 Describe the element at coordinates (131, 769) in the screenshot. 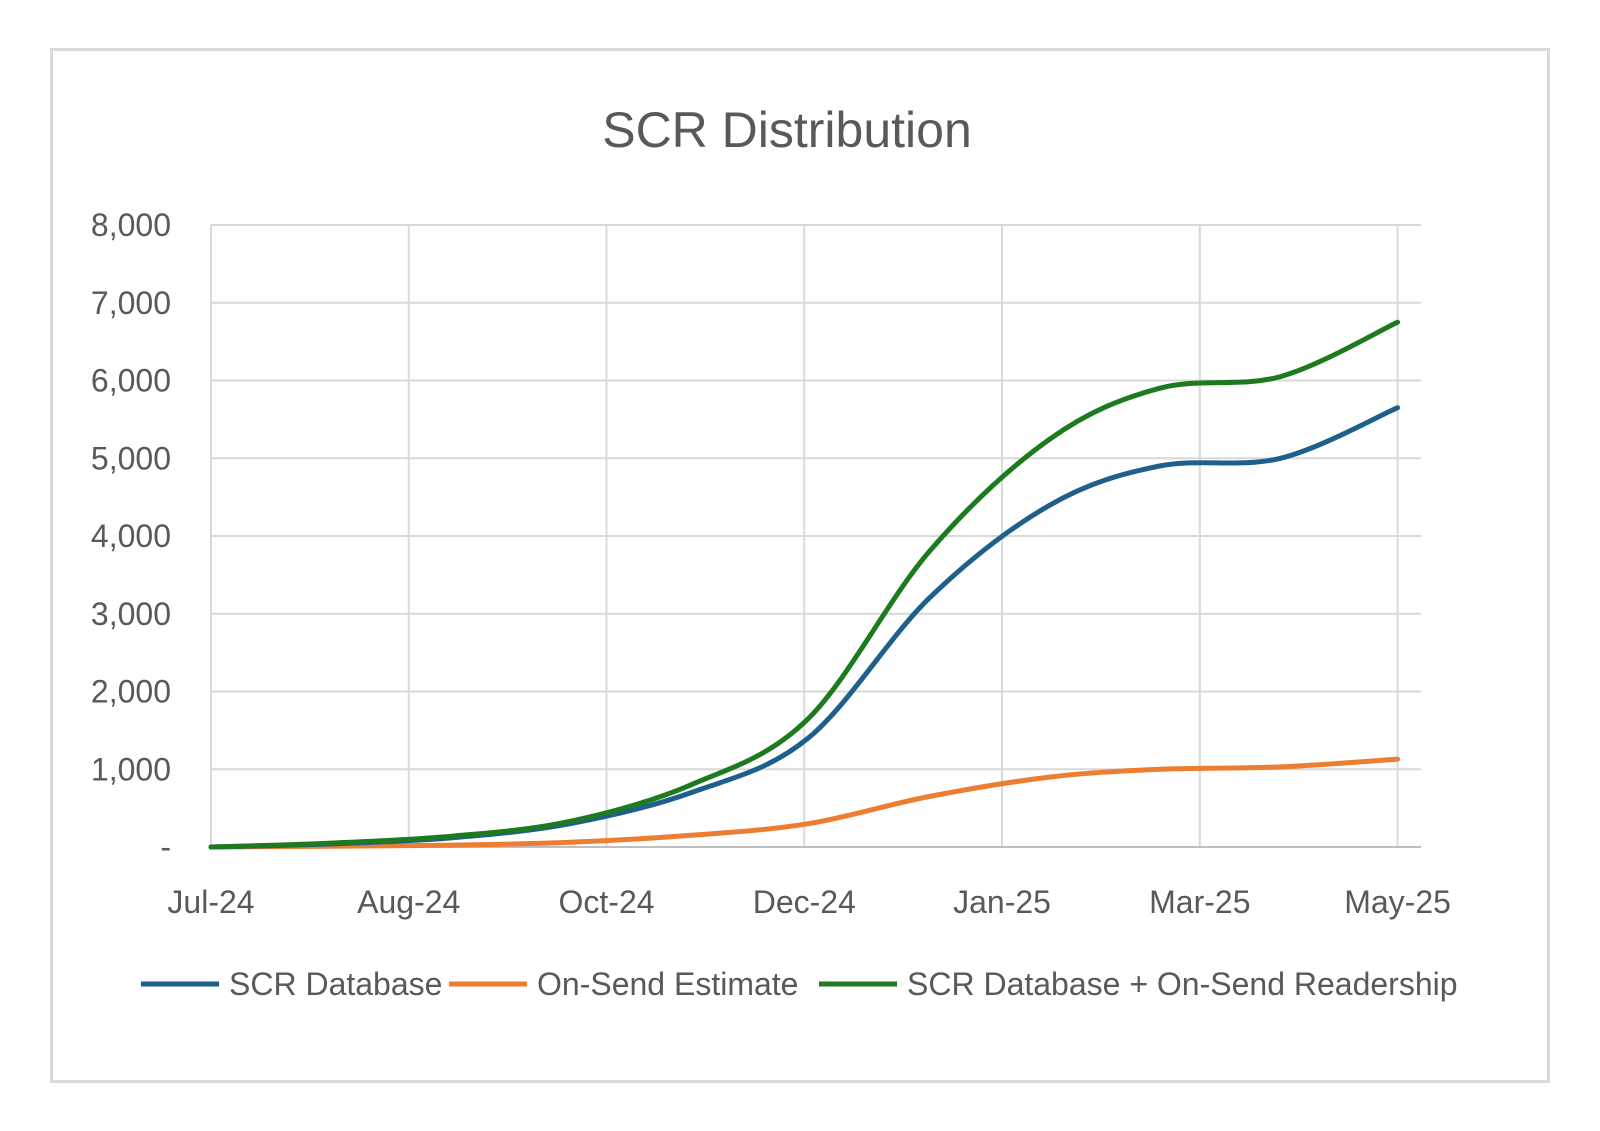

I see `y-tick-label: 1,000` at that location.